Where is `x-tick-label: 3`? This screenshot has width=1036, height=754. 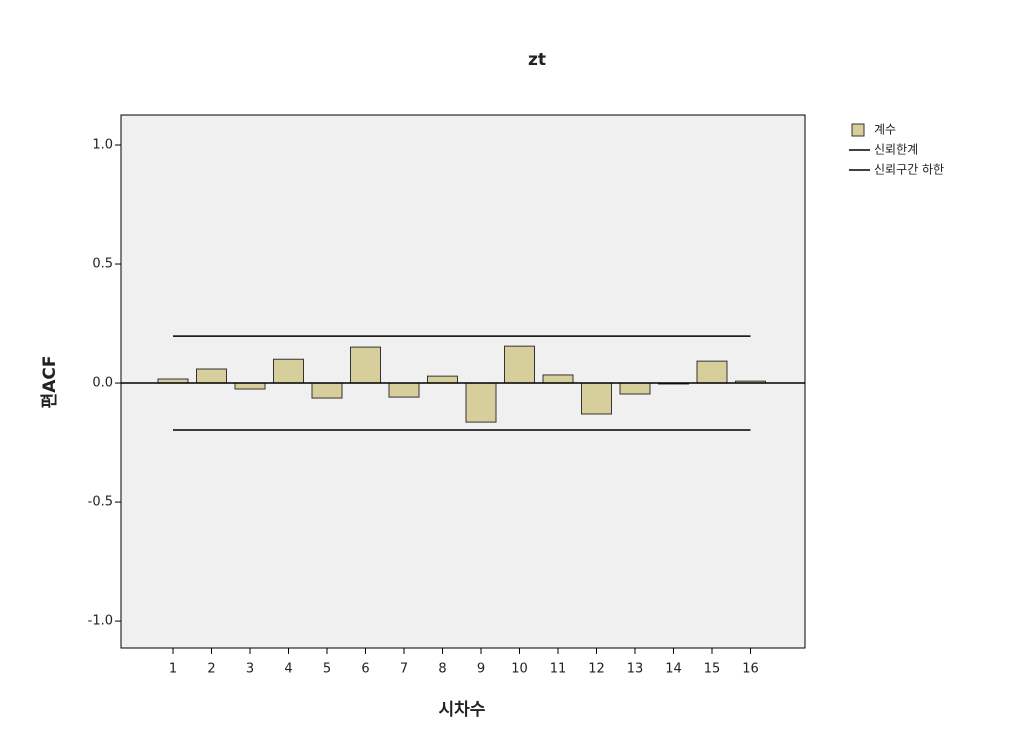
x-tick-label: 3 is located at coordinates (250, 669).